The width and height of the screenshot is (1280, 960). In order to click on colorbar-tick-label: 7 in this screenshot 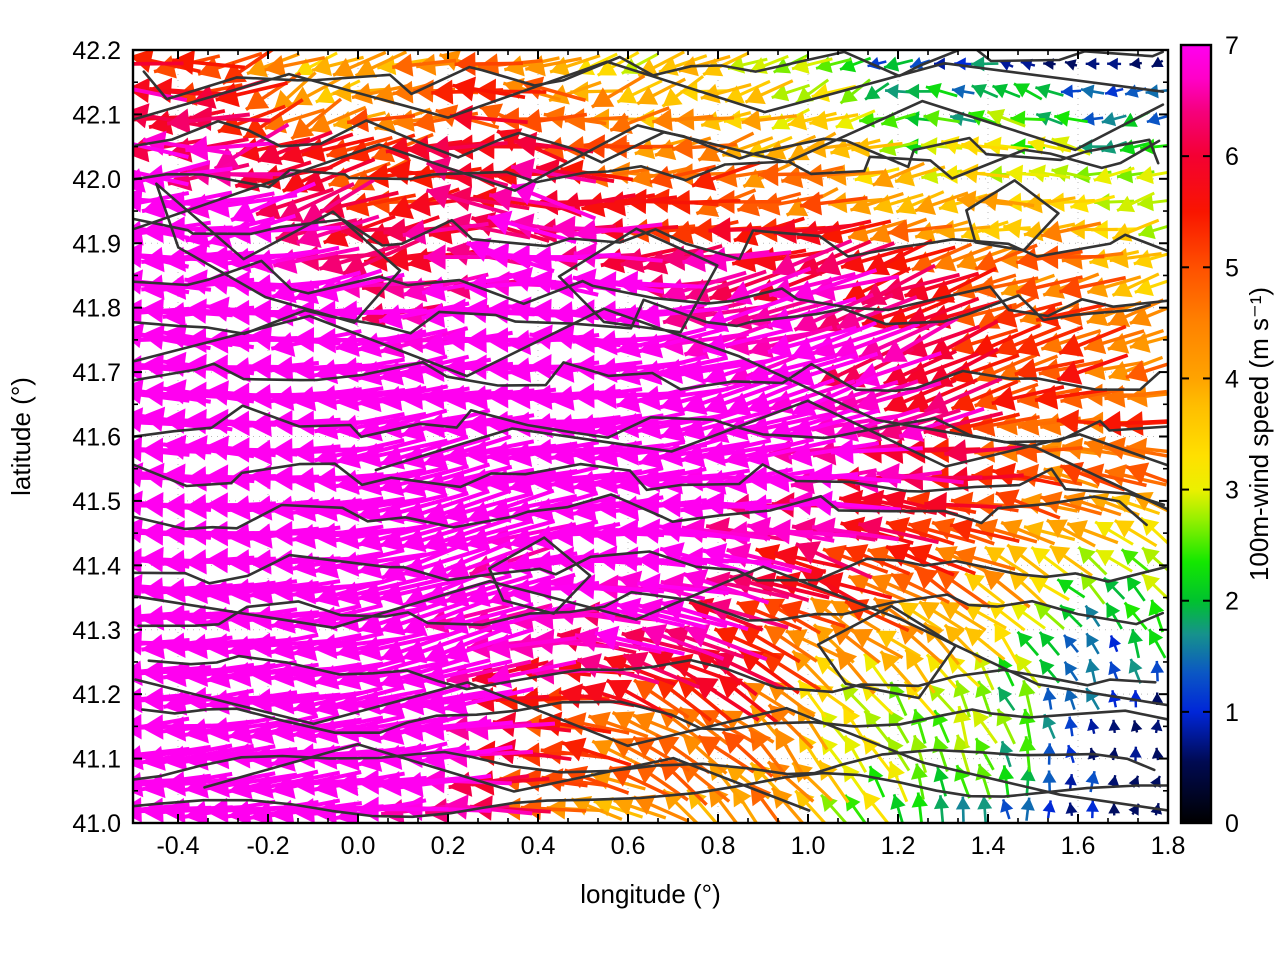, I will do `click(1232, 46)`.